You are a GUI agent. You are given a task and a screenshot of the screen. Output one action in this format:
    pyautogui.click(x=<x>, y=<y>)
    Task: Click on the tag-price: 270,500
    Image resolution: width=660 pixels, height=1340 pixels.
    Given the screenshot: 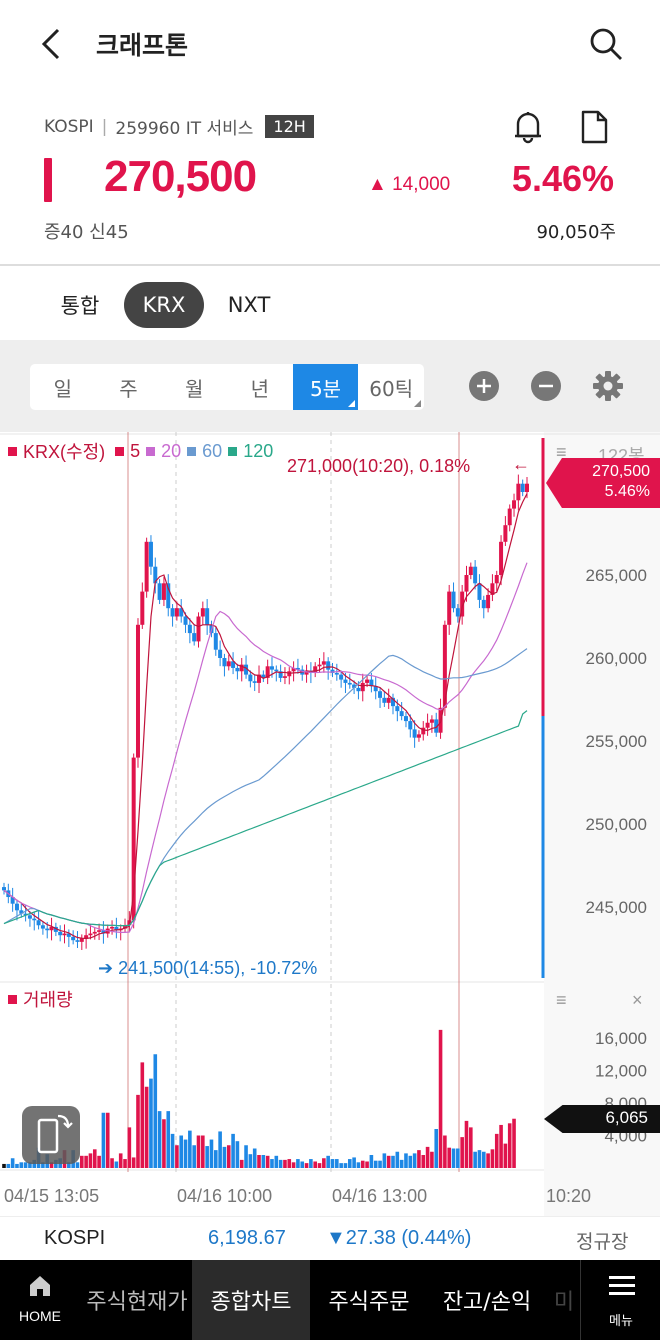 What is the action you would take?
    pyautogui.click(x=621, y=471)
    